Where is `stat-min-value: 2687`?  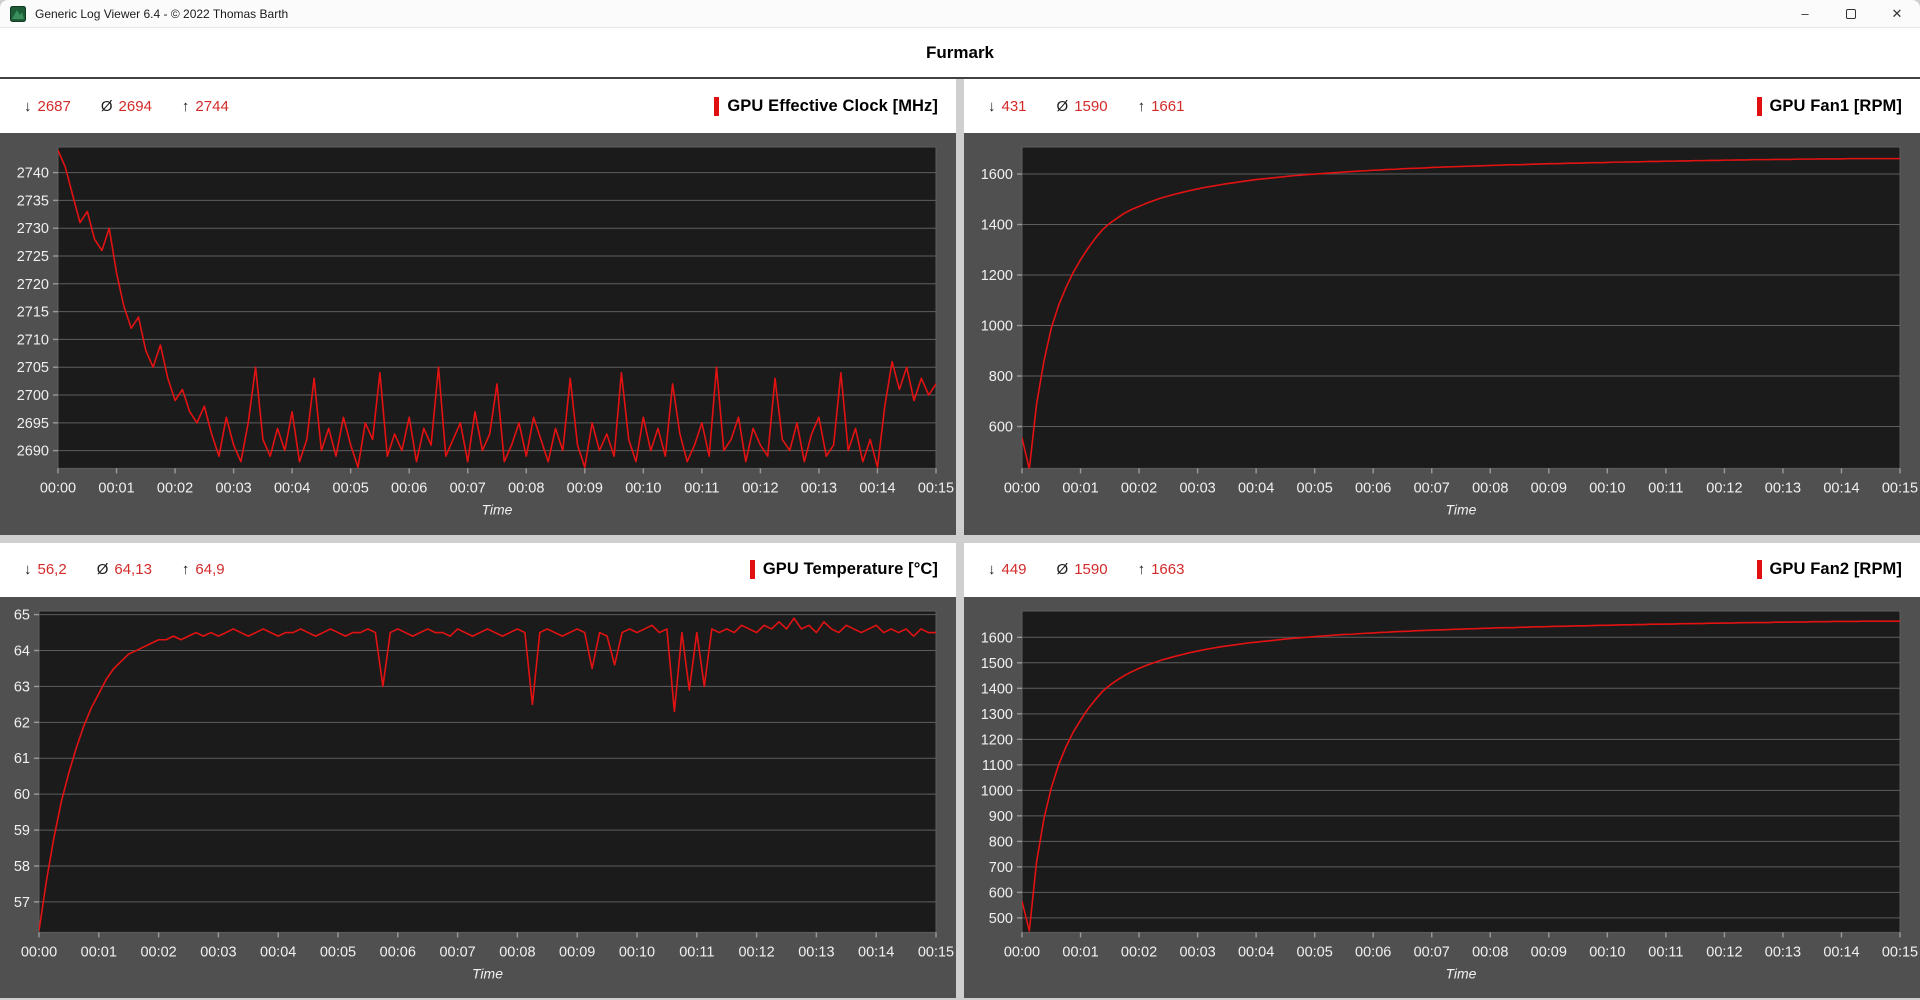 stat-min-value: 2687 is located at coordinates (54, 106).